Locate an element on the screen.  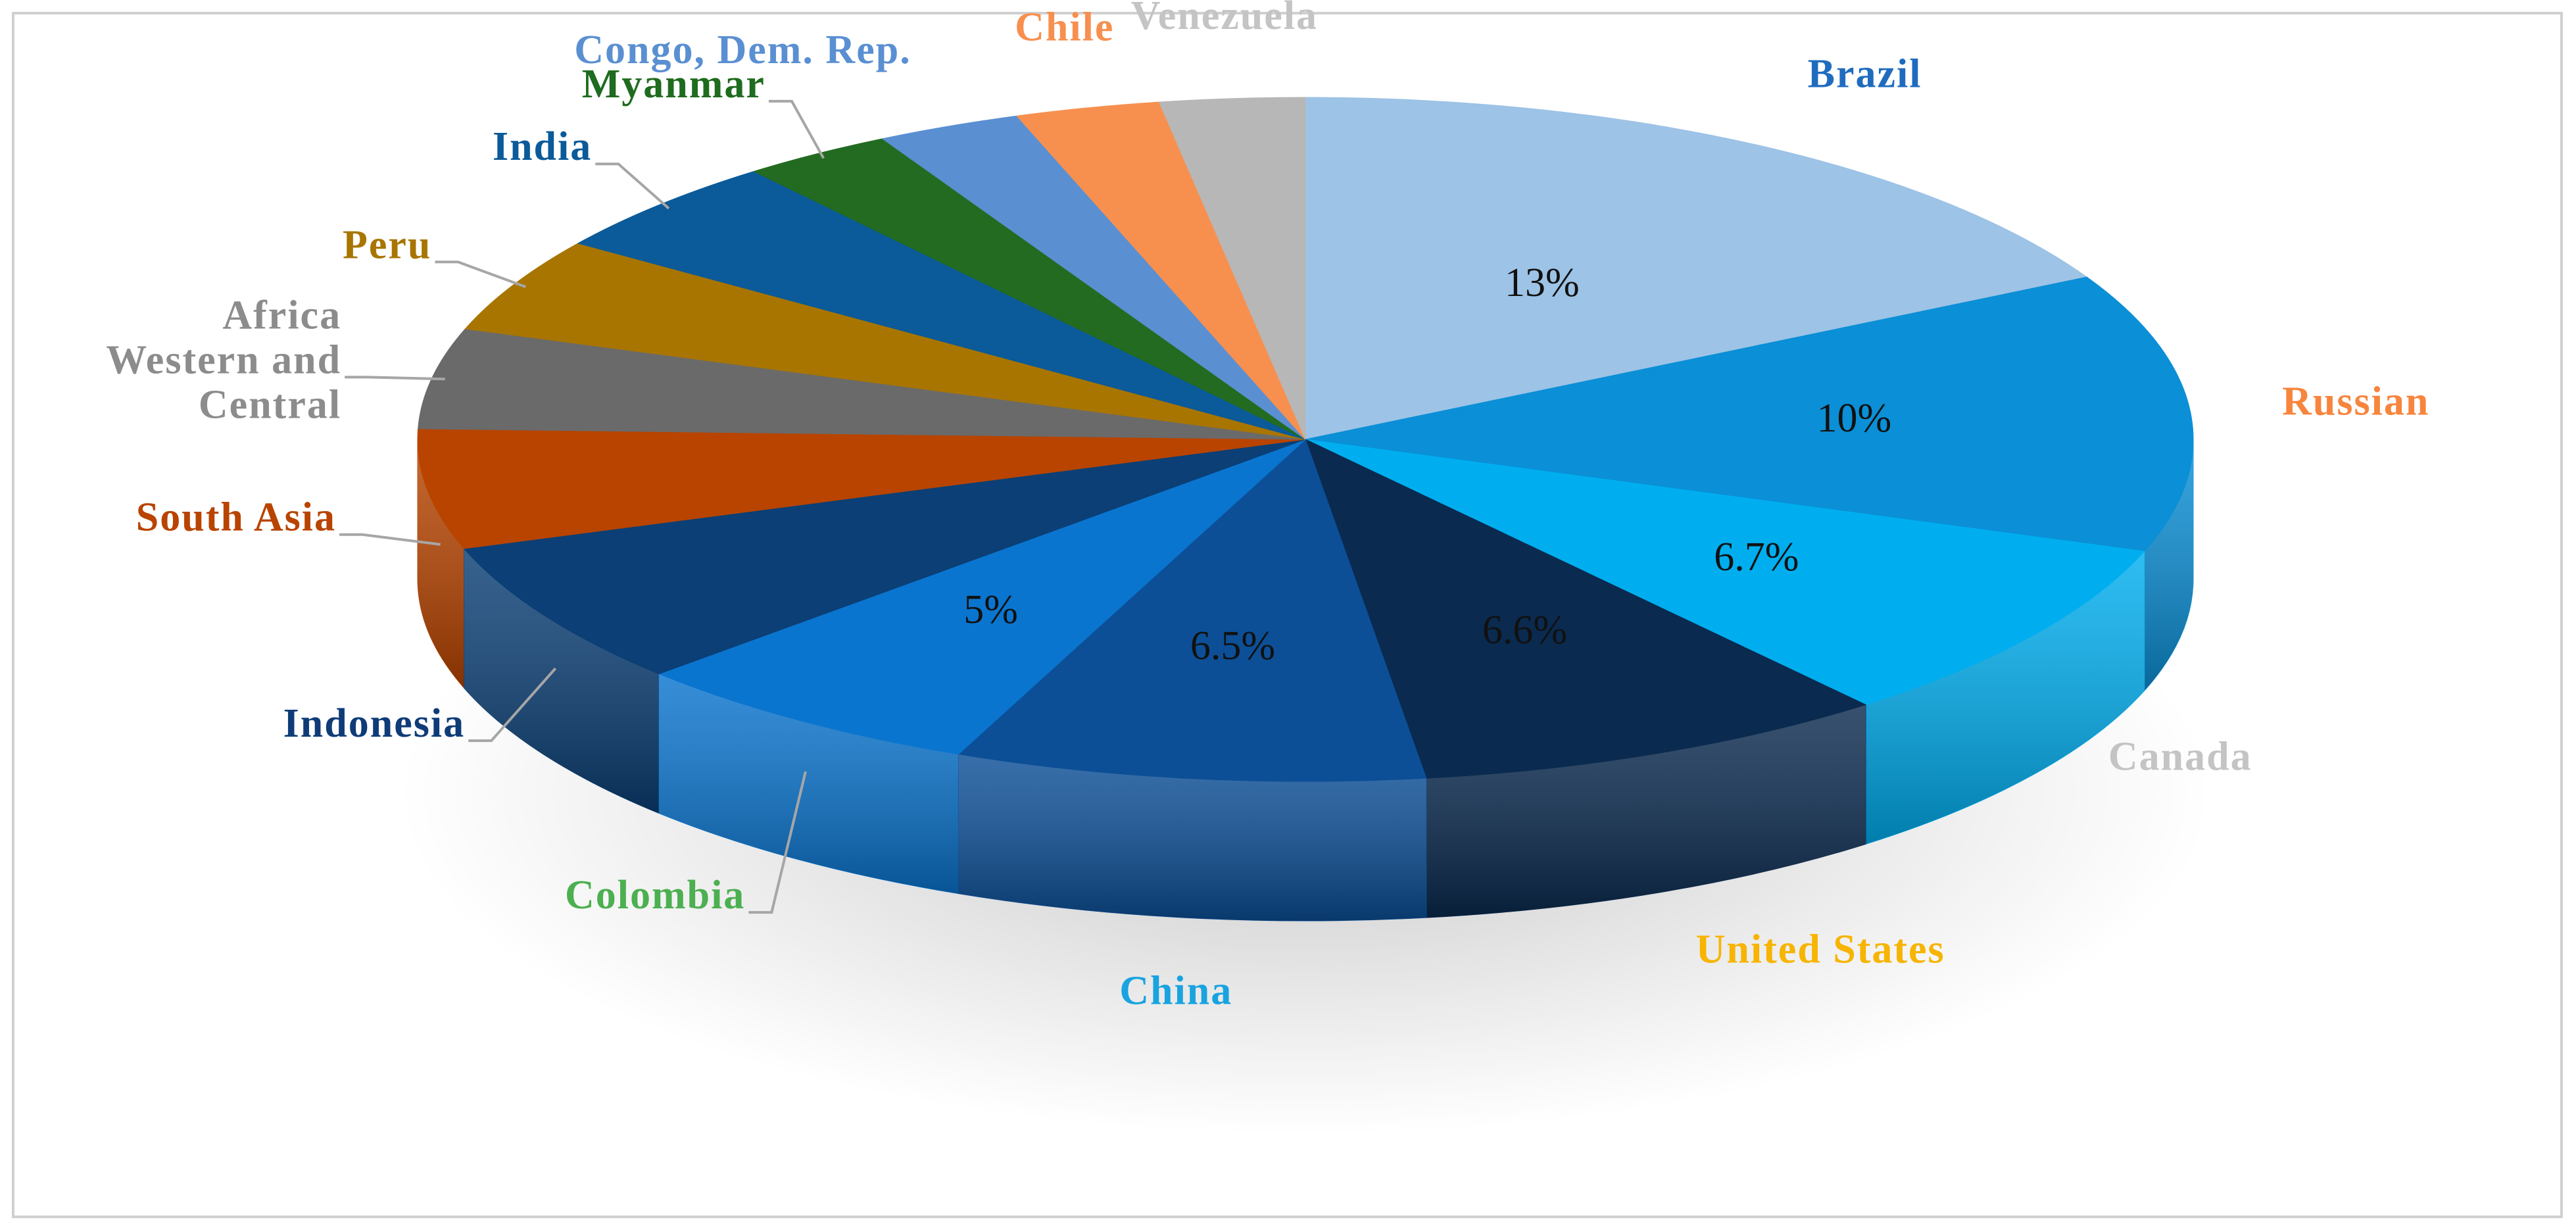
pie-slice-peru is located at coordinates (885, 341).